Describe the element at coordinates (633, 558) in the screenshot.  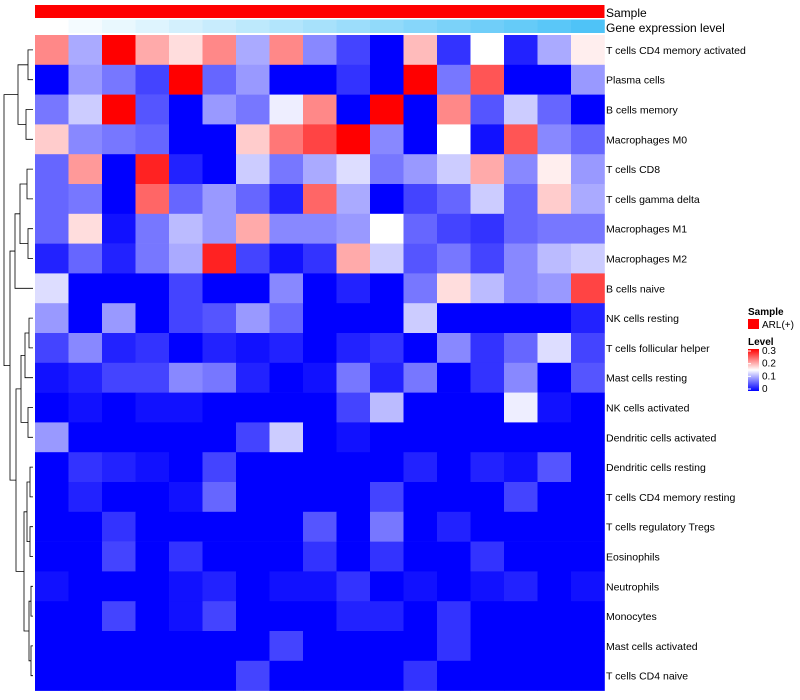
I see `row-label: Eosinophils` at that location.